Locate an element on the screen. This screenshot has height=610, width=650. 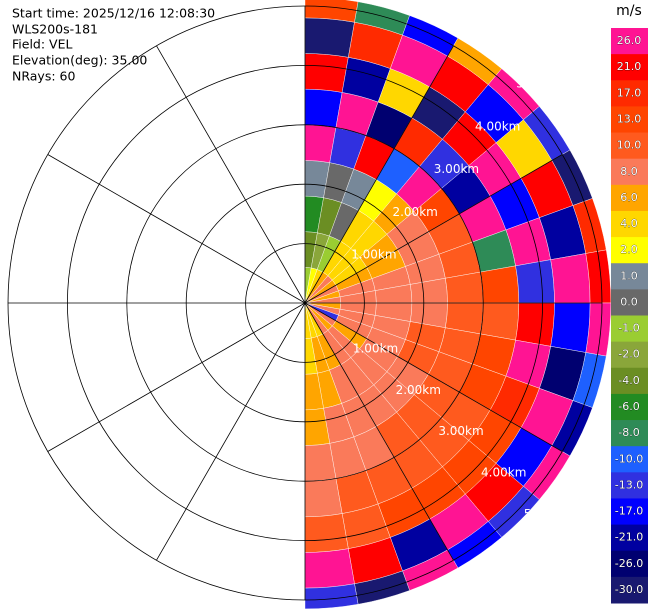
colorbar-label: -26.0 is located at coordinates (629, 563).